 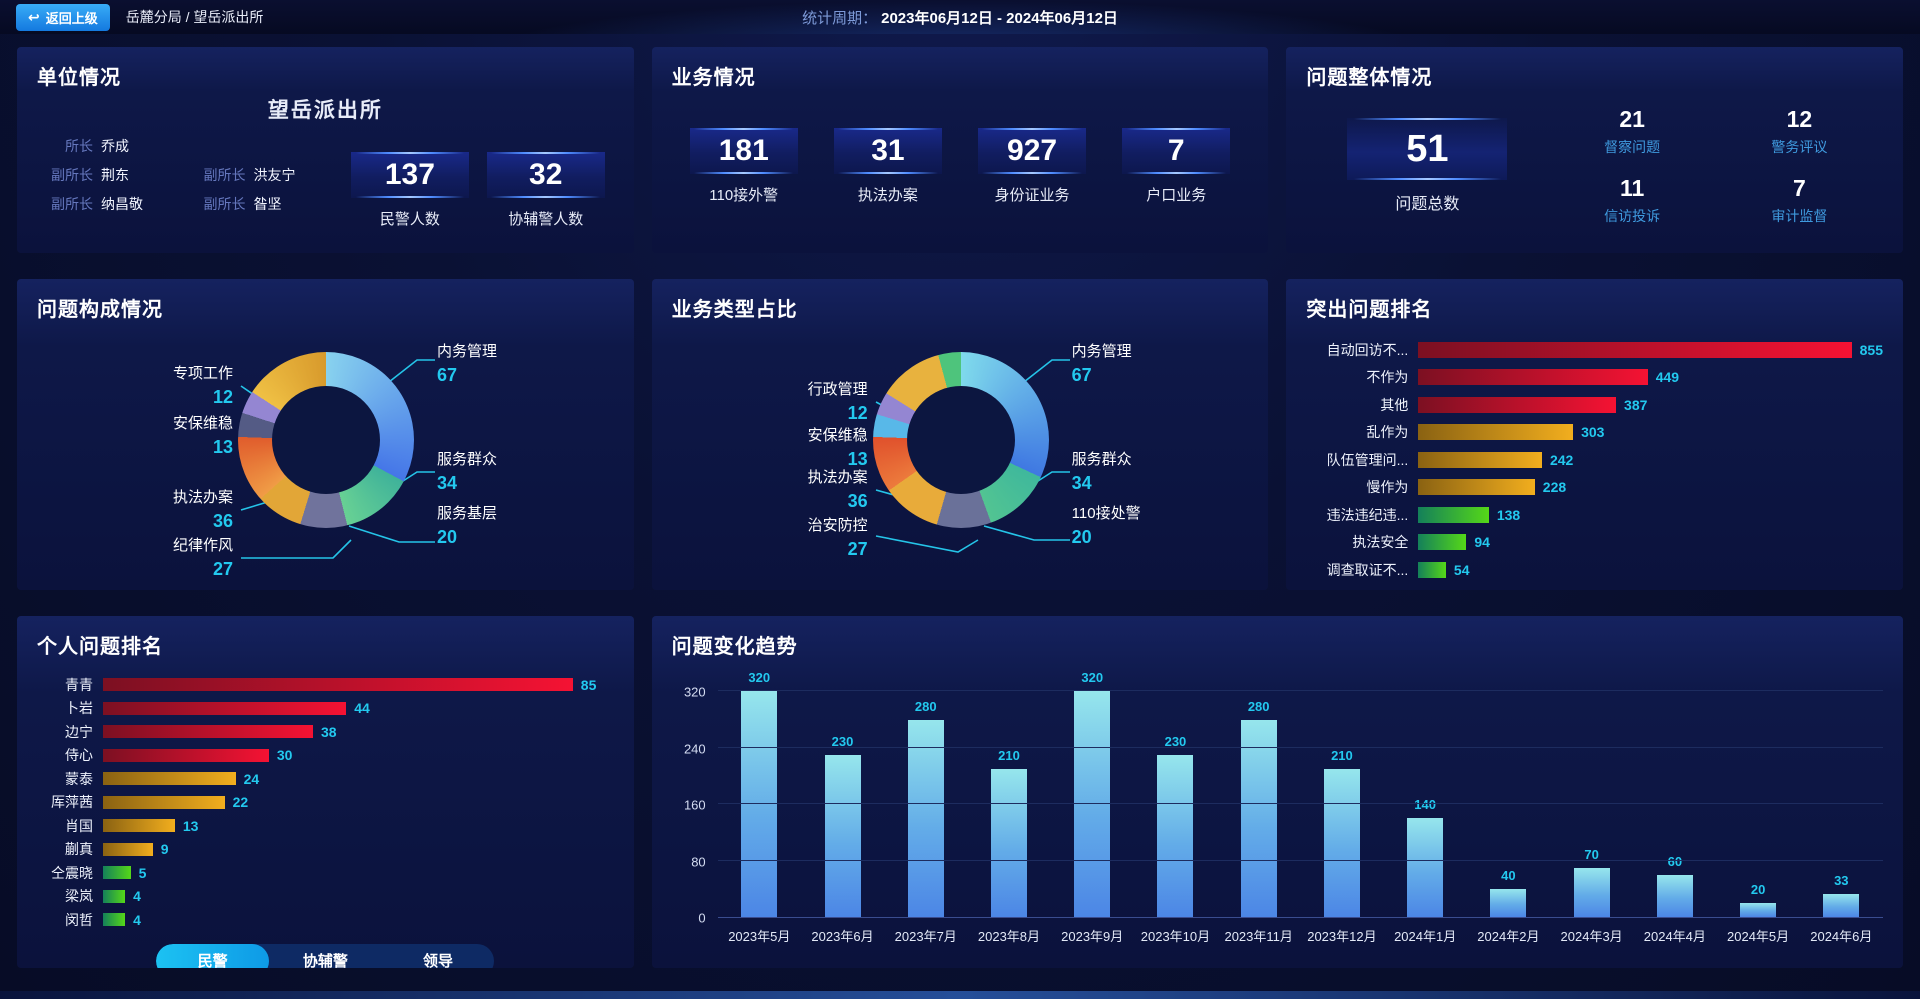 I want to click on stat-value: 927, so click(x=1032, y=150).